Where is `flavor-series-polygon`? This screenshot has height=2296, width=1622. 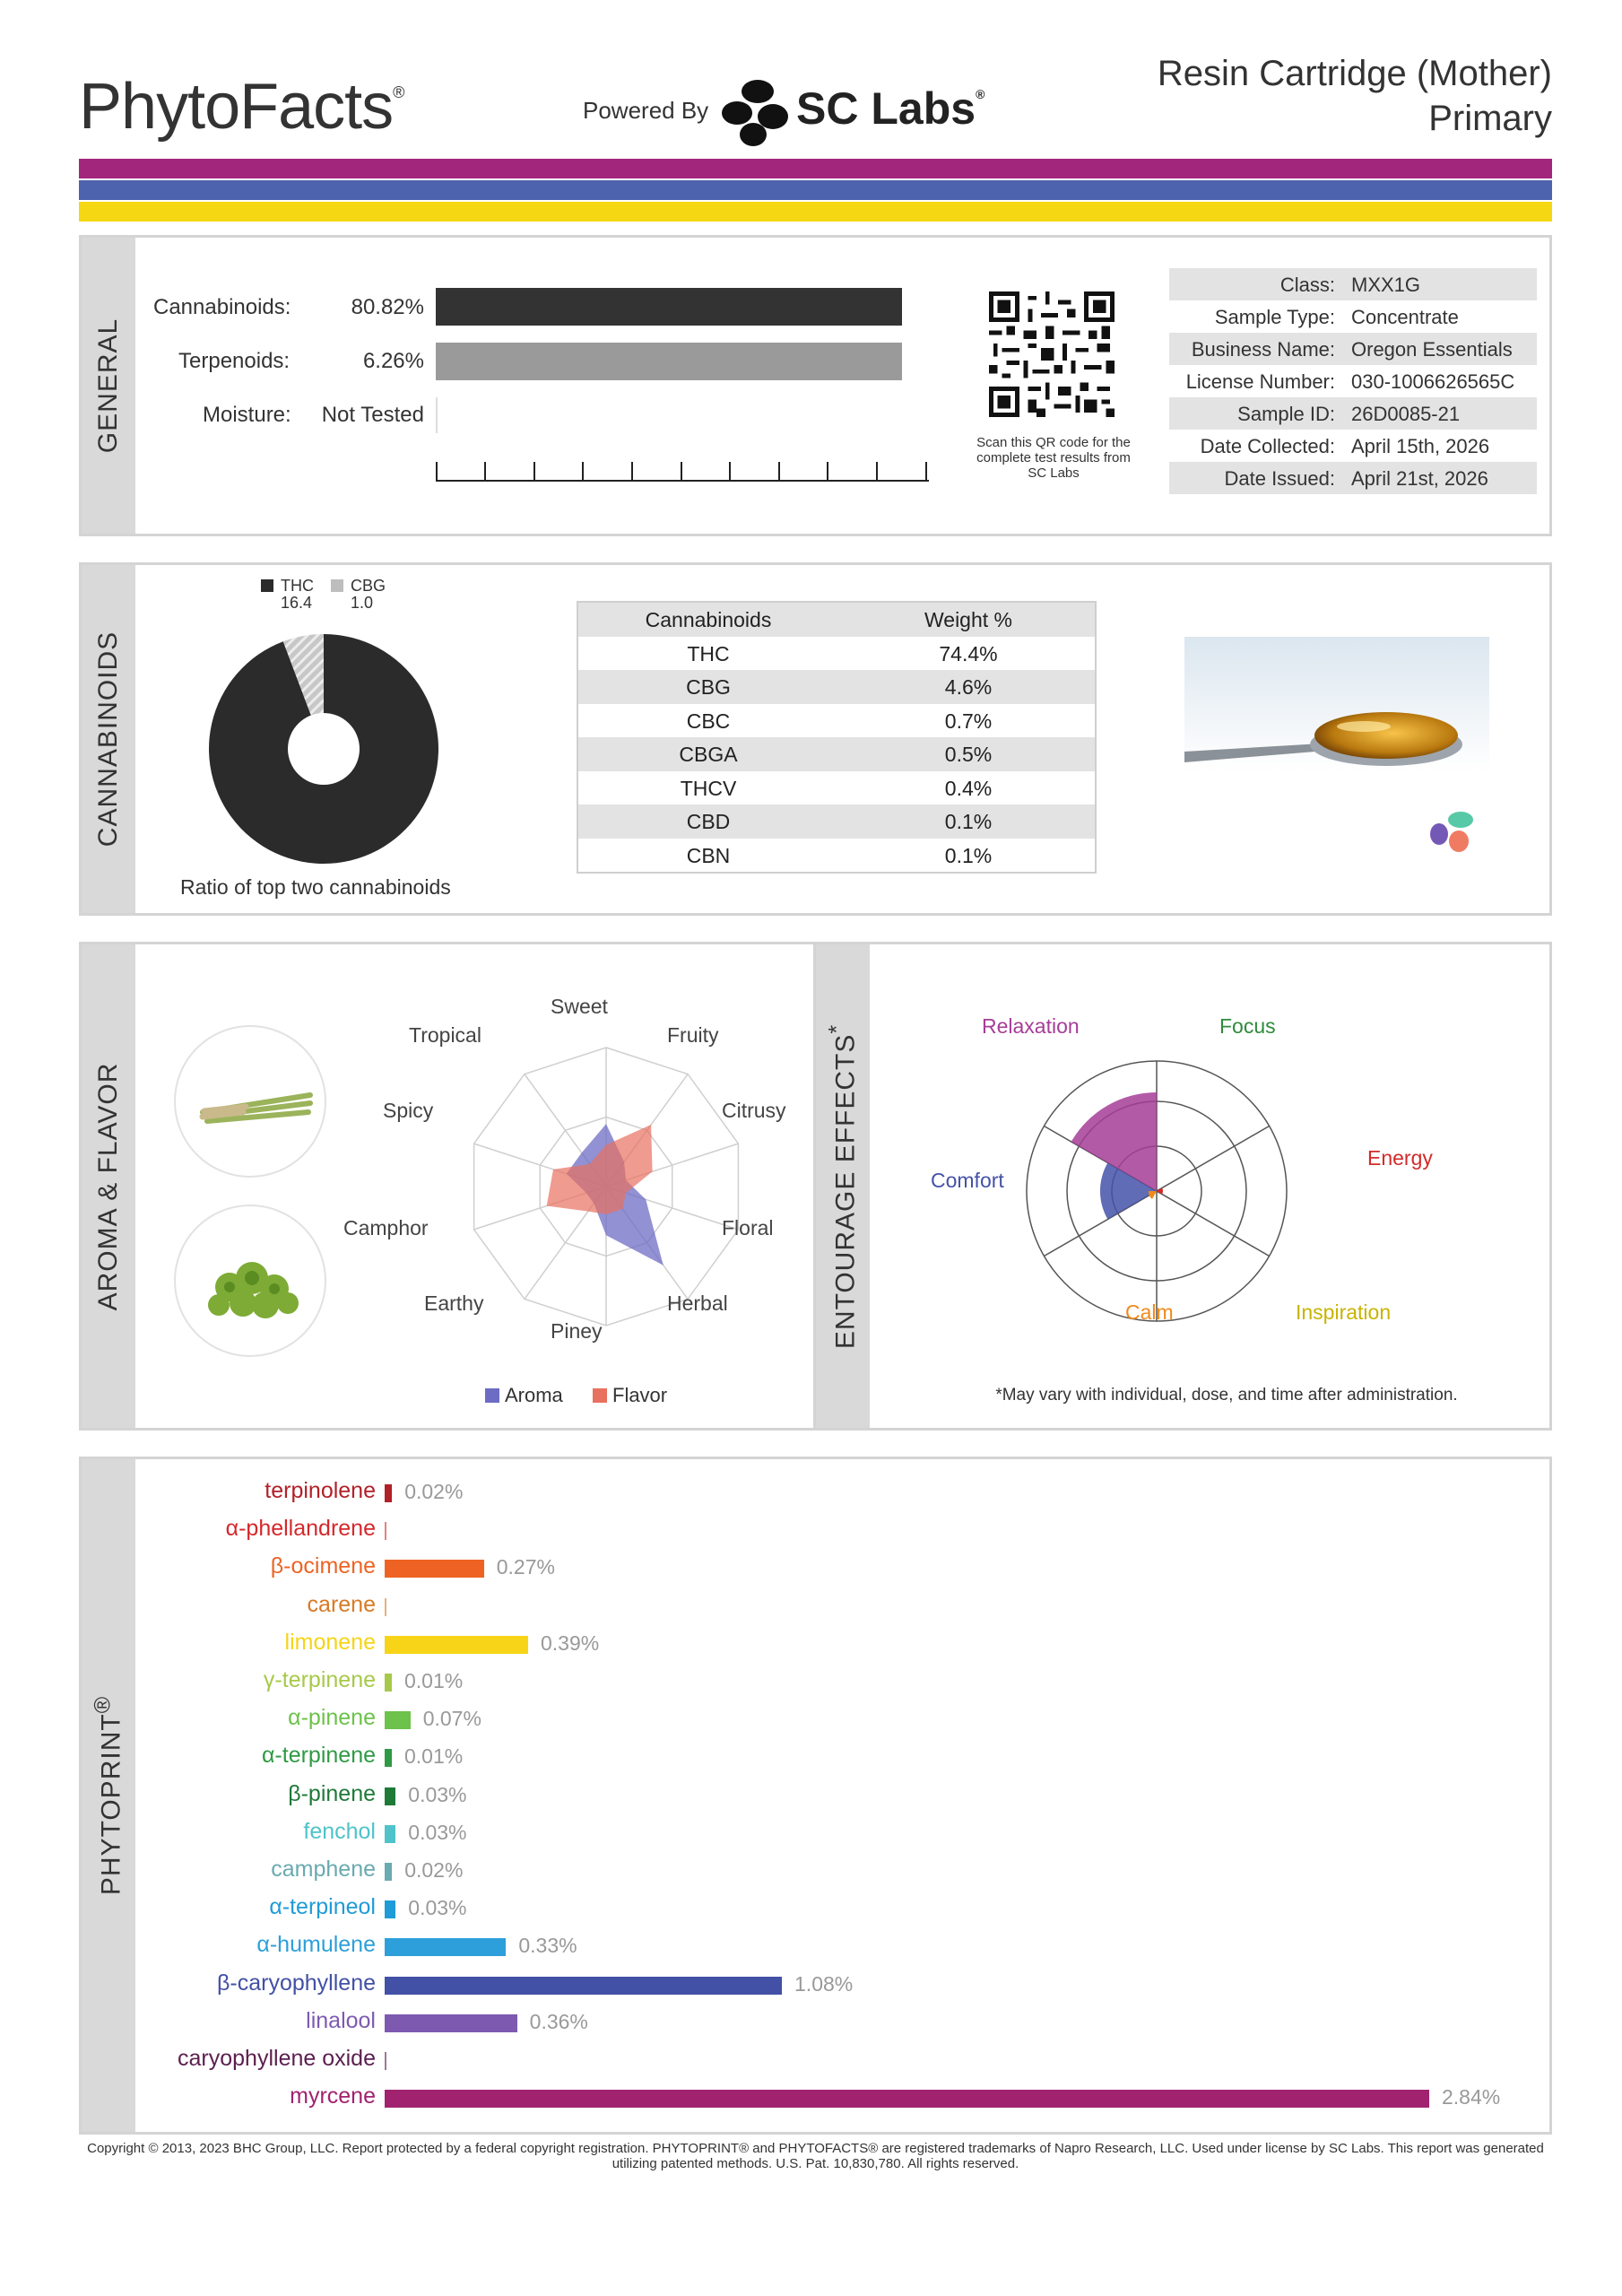
flavor-series-polygon is located at coordinates (599, 1169).